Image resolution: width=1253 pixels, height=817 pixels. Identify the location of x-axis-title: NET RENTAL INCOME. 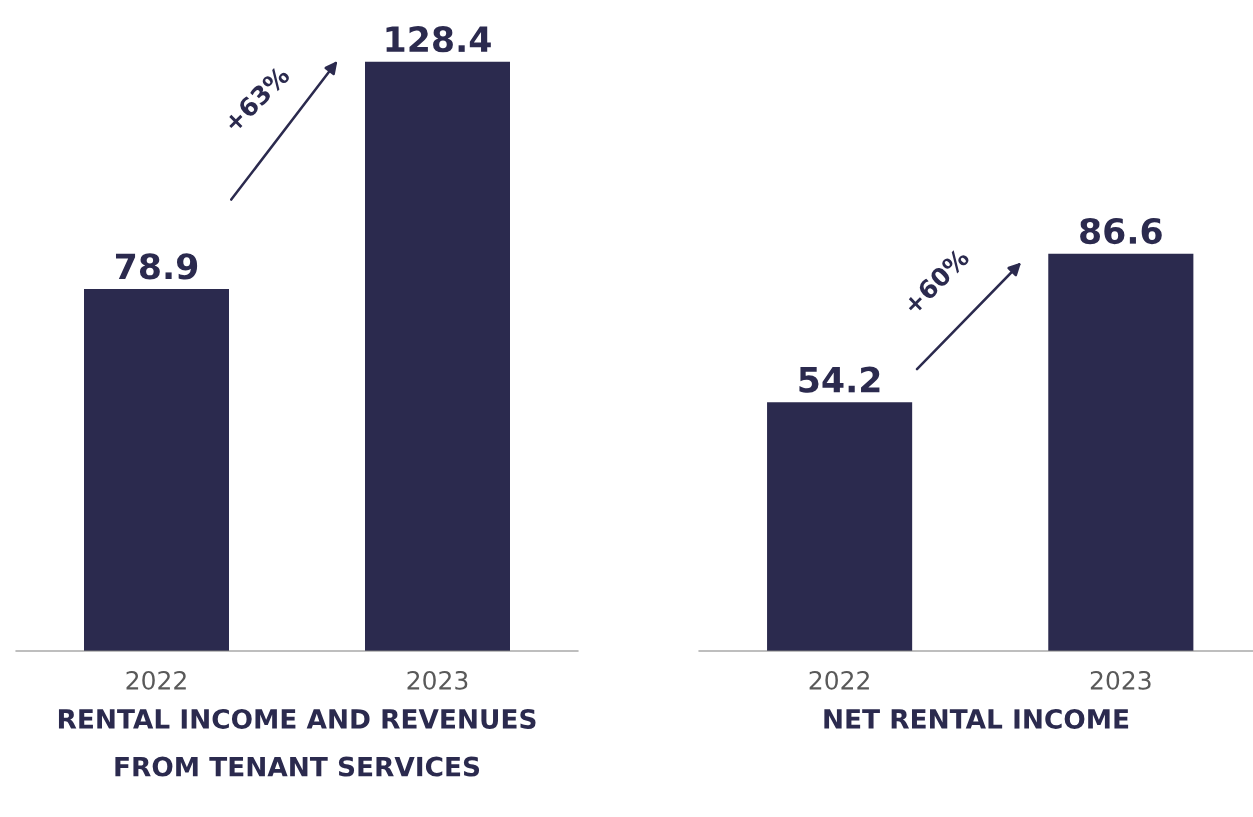
(976, 718).